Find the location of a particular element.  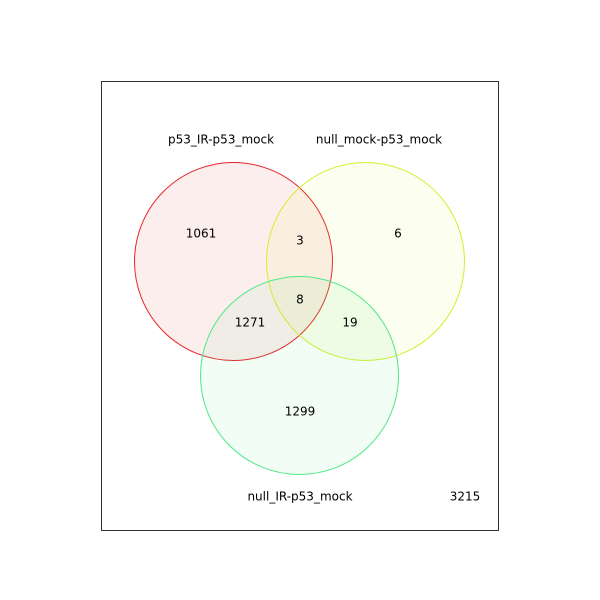

set-circle-null-ir is located at coordinates (299, 375).